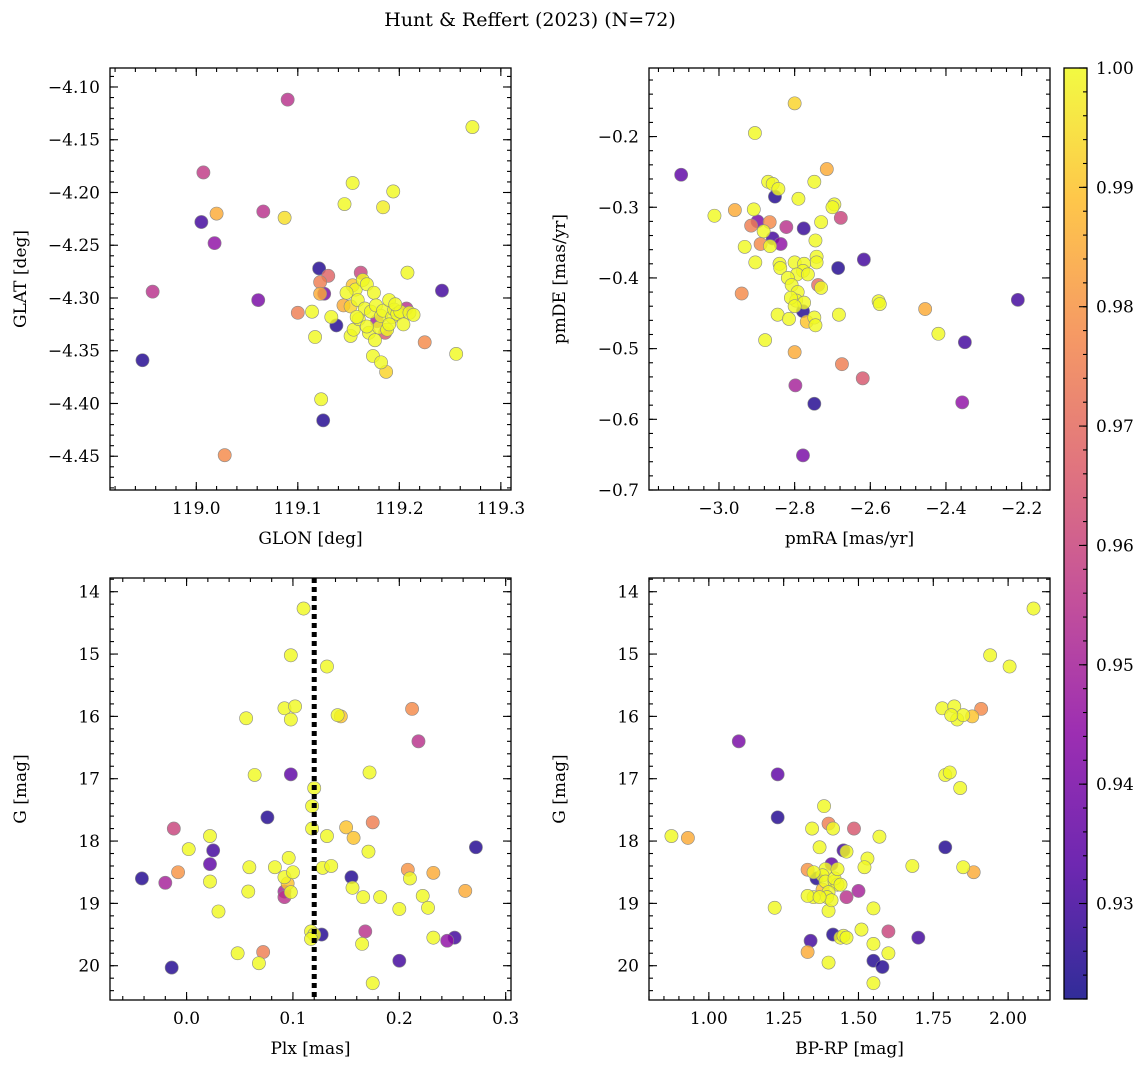 The width and height of the screenshot is (1148, 1067). Describe the element at coordinates (74, 141) in the screenshot. I see `y-tick-label: −4.15` at that location.